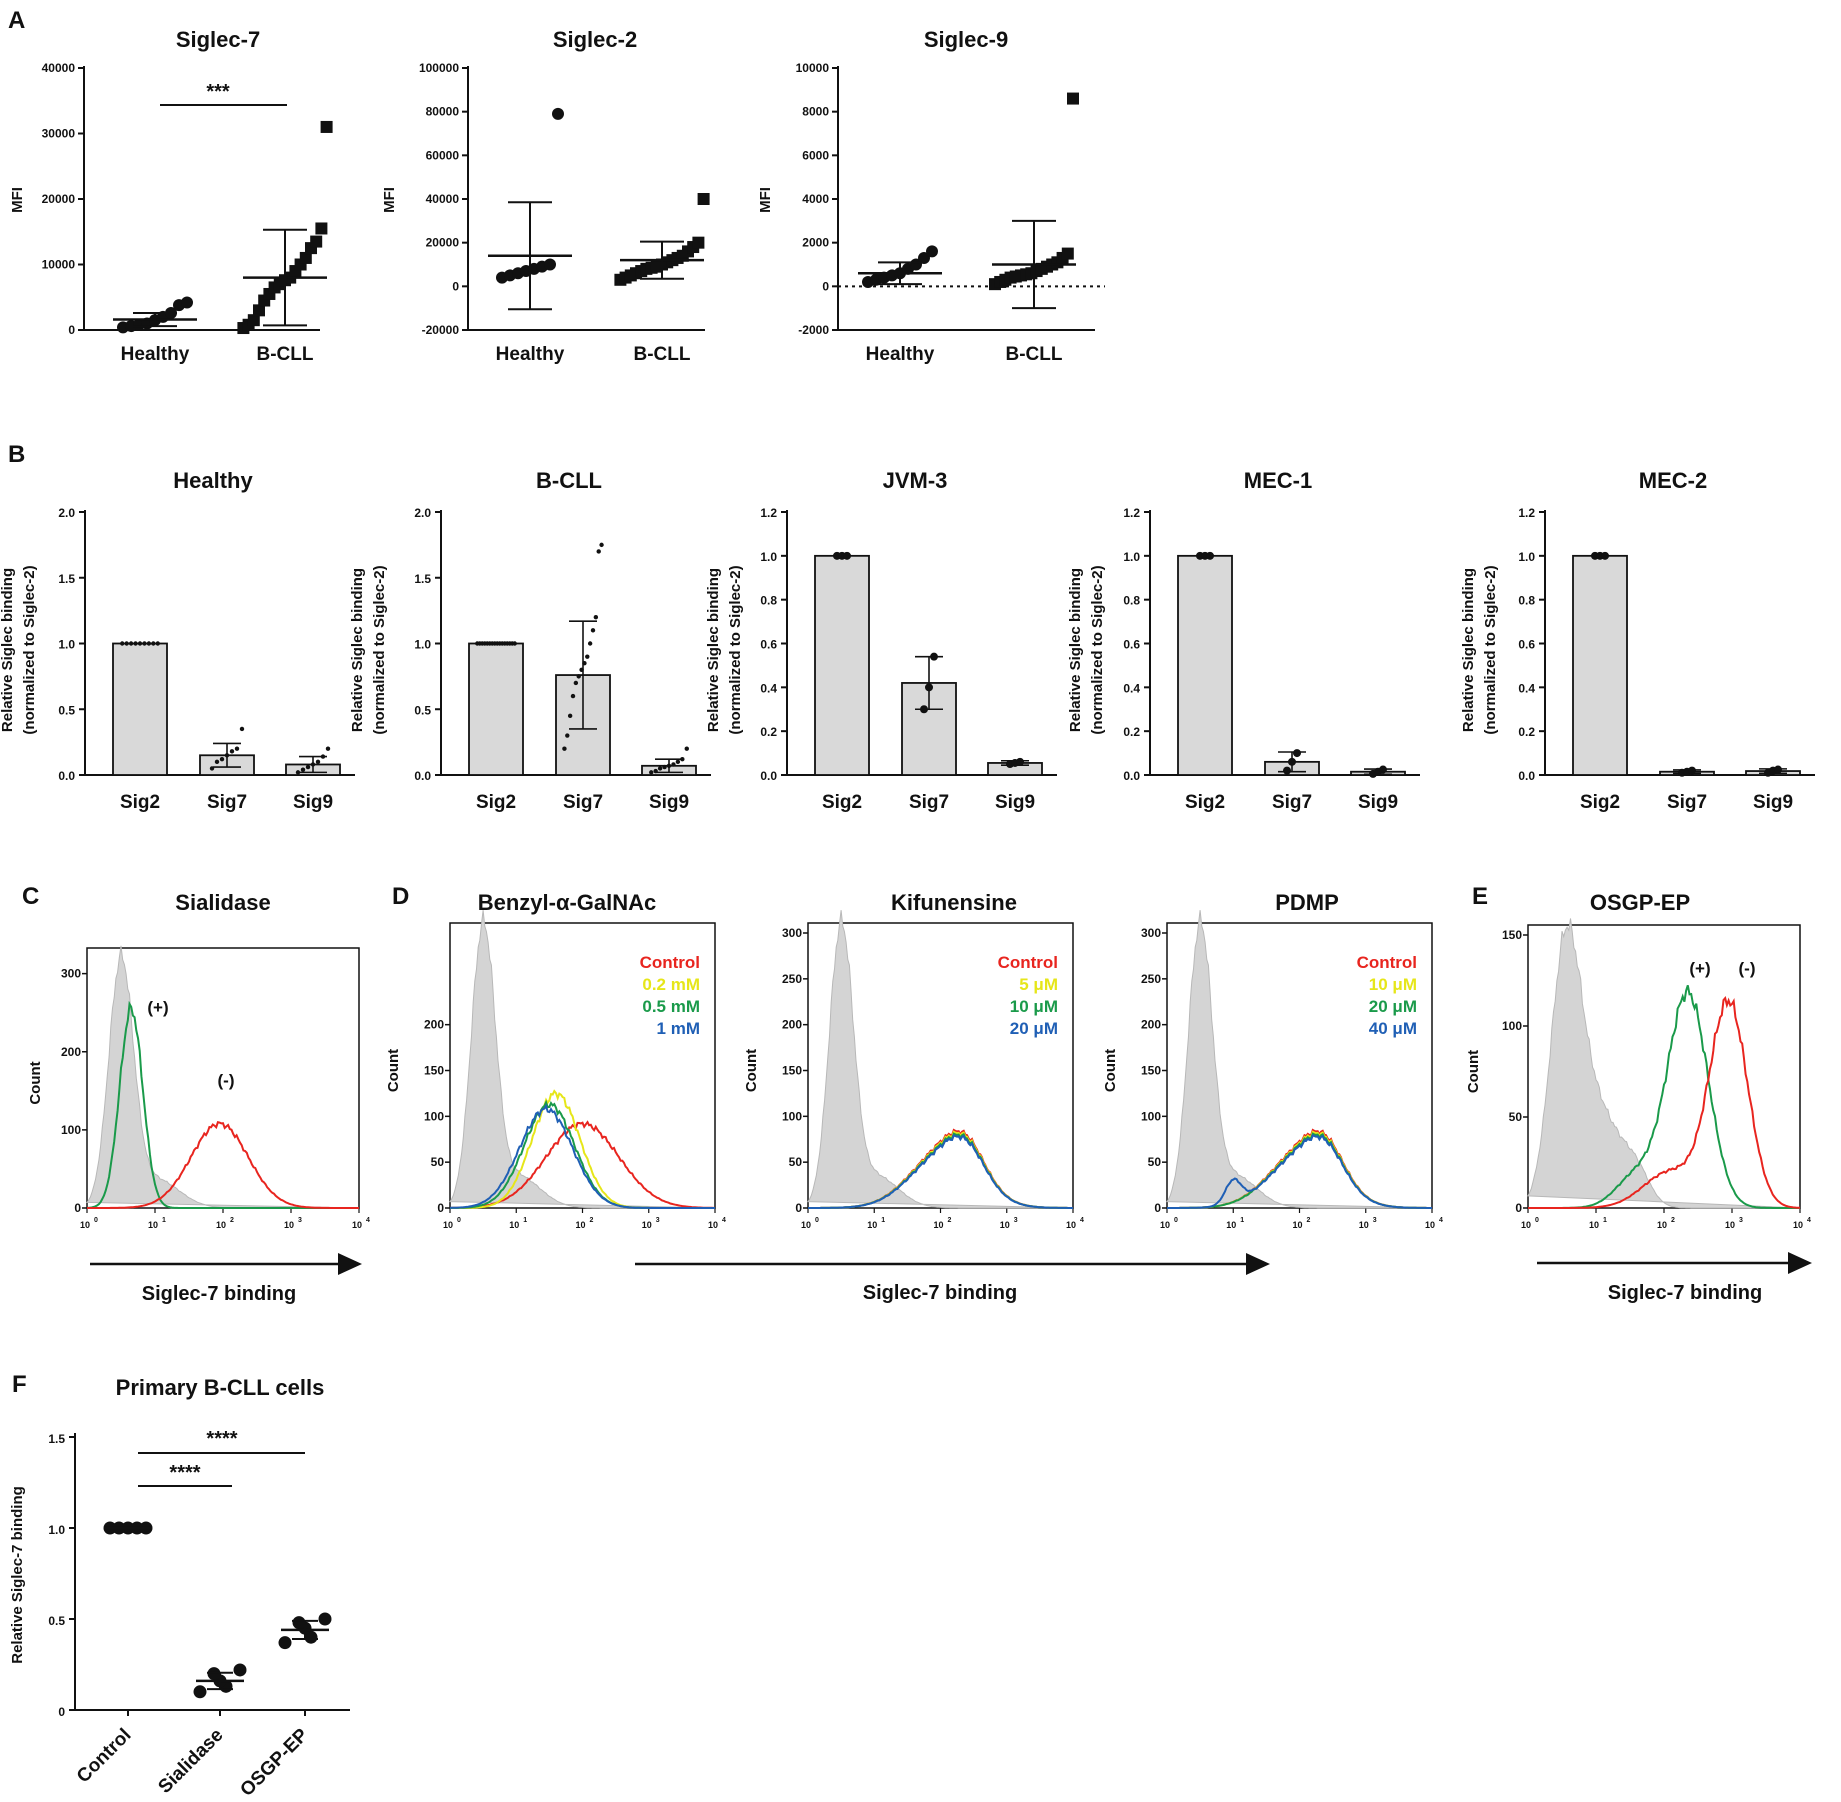 The height and width of the screenshot is (1802, 1841). What do you see at coordinates (765, 200) in the screenshot?
I see `y-axis-label: MFI` at bounding box center [765, 200].